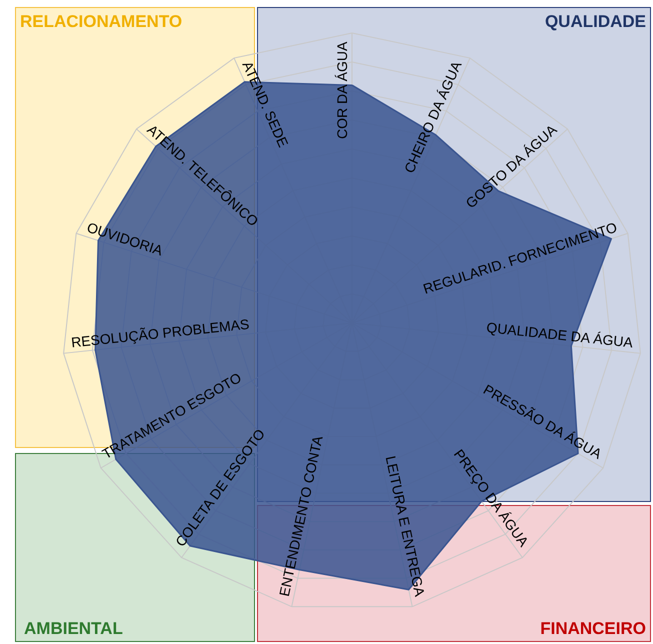 This screenshot has height=644, width=653. Describe the element at coordinates (160, 333) in the screenshot. I see `spoke-label: RESOLUÇÃO PROBLEMAS` at that location.